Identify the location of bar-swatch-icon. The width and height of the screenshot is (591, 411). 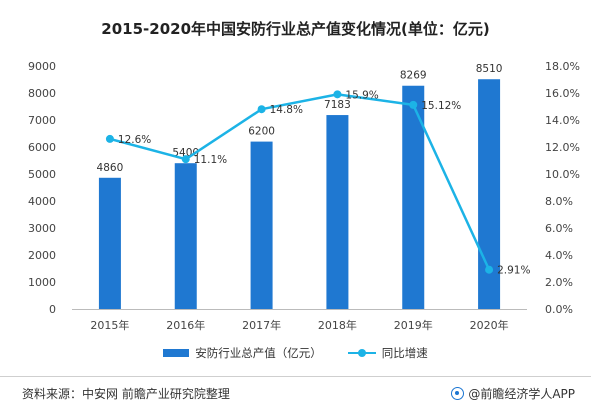
(176, 353).